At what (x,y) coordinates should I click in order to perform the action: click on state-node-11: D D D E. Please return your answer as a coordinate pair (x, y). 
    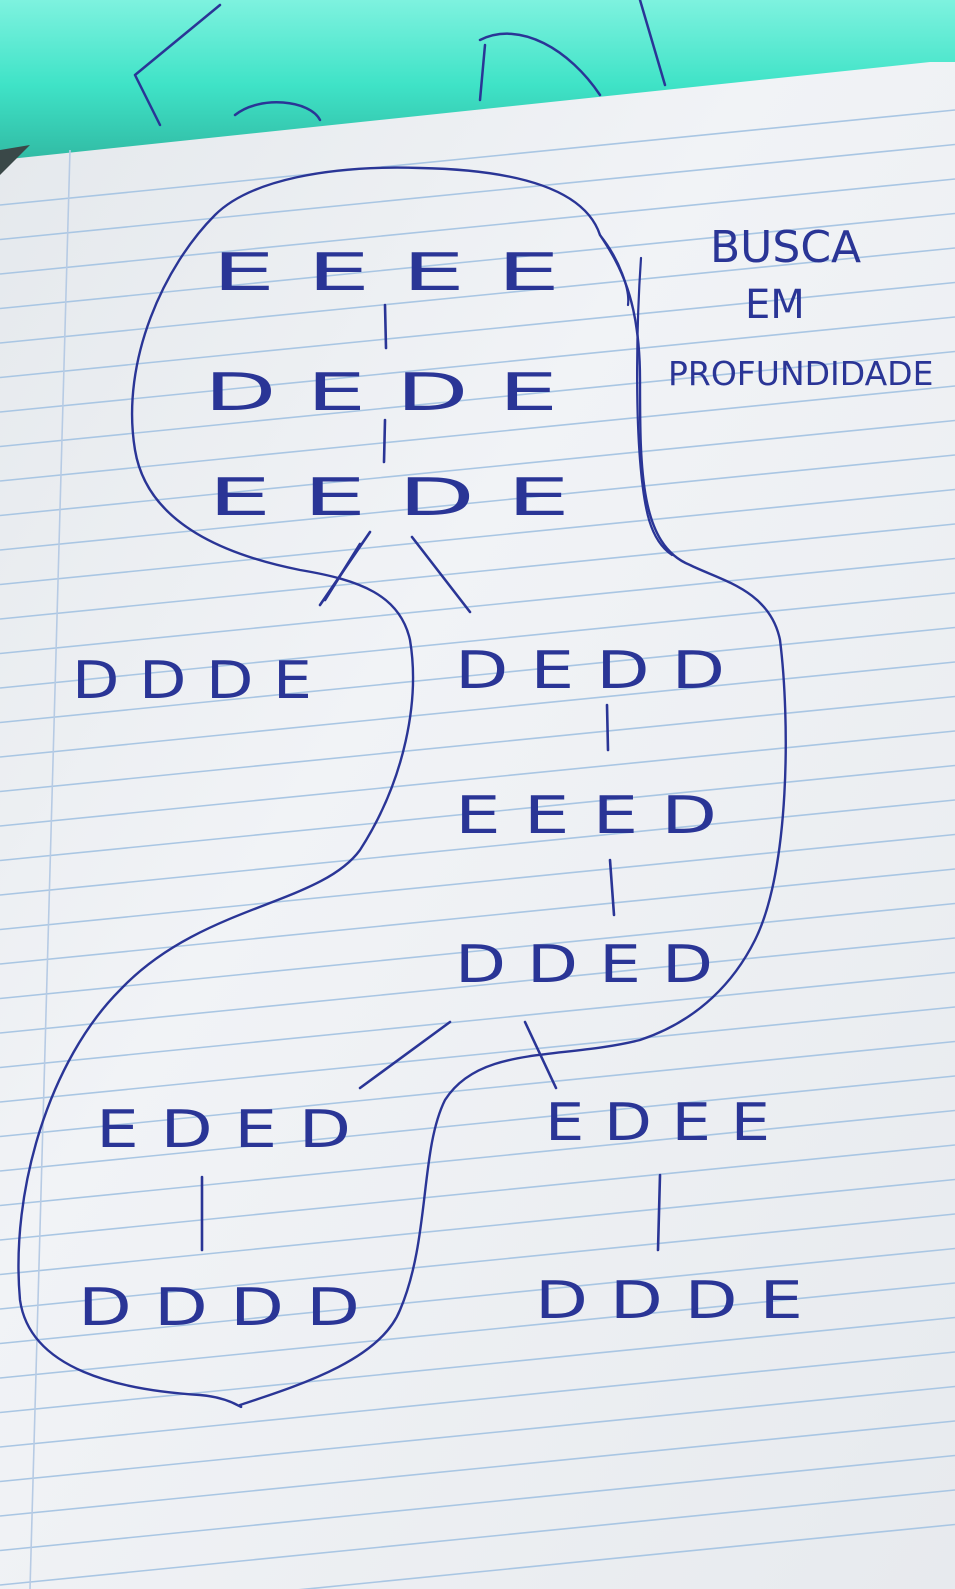
    Looking at the image, I should click on (669, 1301).